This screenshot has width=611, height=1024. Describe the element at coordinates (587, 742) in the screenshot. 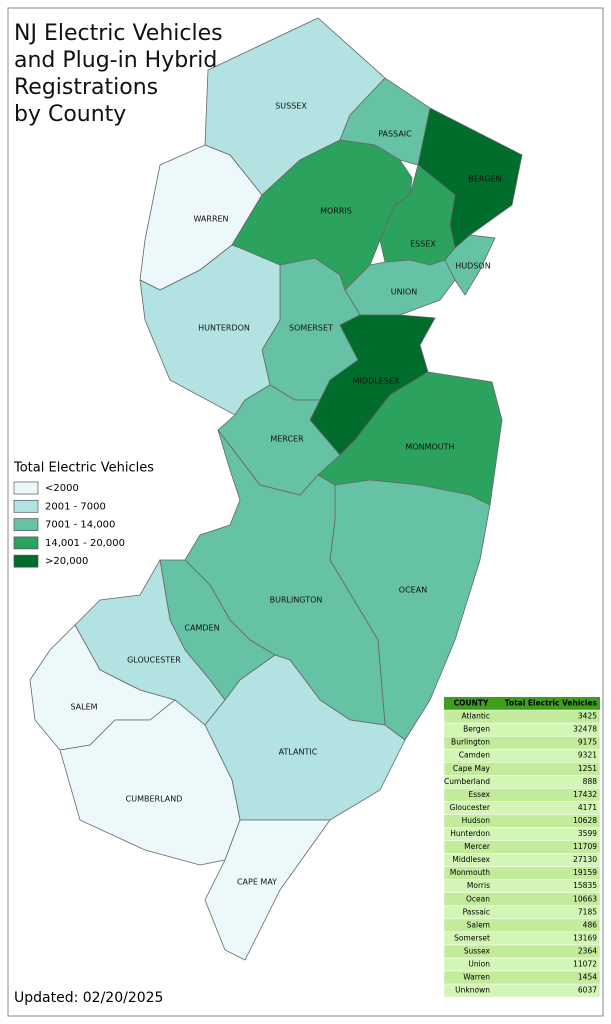

I see `table-cell: 9175` at that location.